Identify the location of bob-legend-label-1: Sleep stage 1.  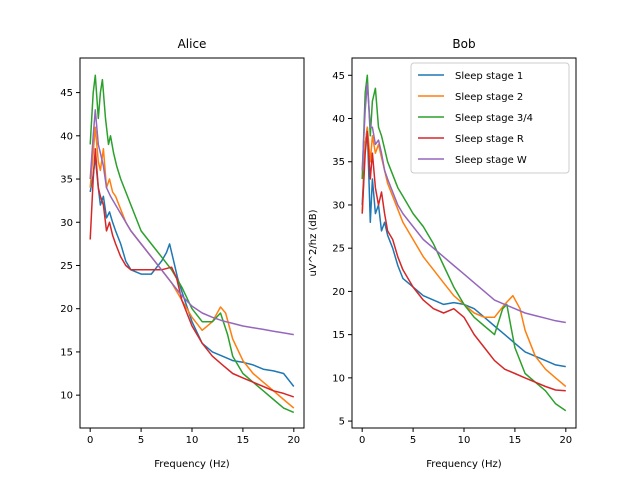
(489, 76).